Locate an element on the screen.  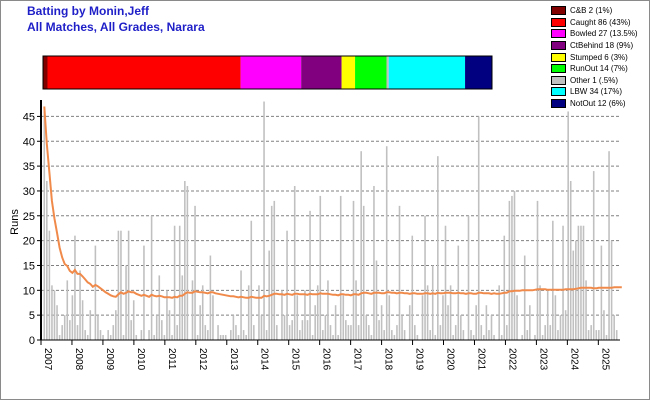
legend-label: LBW 34 (17%) is located at coordinates (596, 92).